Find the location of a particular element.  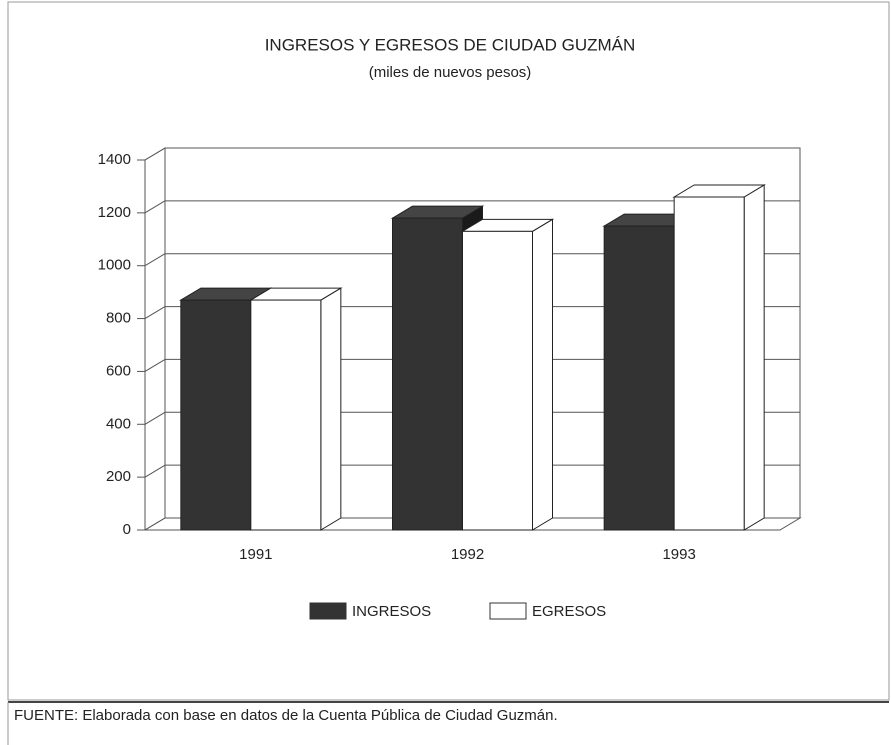

y-tick-label: 600 is located at coordinates (118, 370).